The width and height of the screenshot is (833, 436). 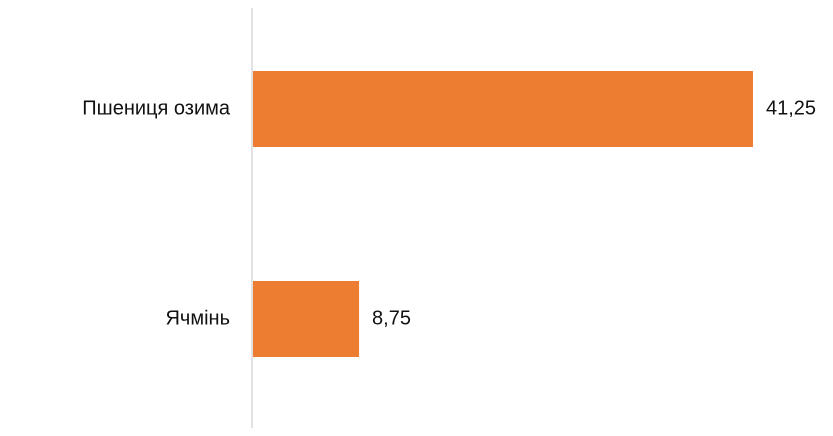 What do you see at coordinates (791, 108) in the screenshot?
I see `data-label-0: 41,25` at bounding box center [791, 108].